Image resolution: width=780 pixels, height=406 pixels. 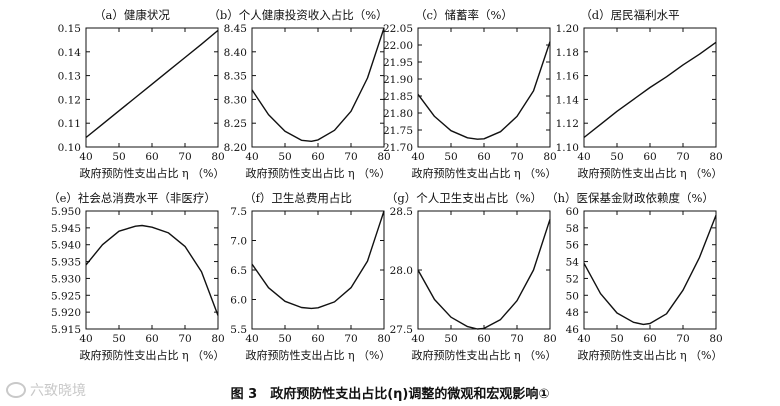 I want to click on y-tick-label: 27.5, so click(x=401, y=330).